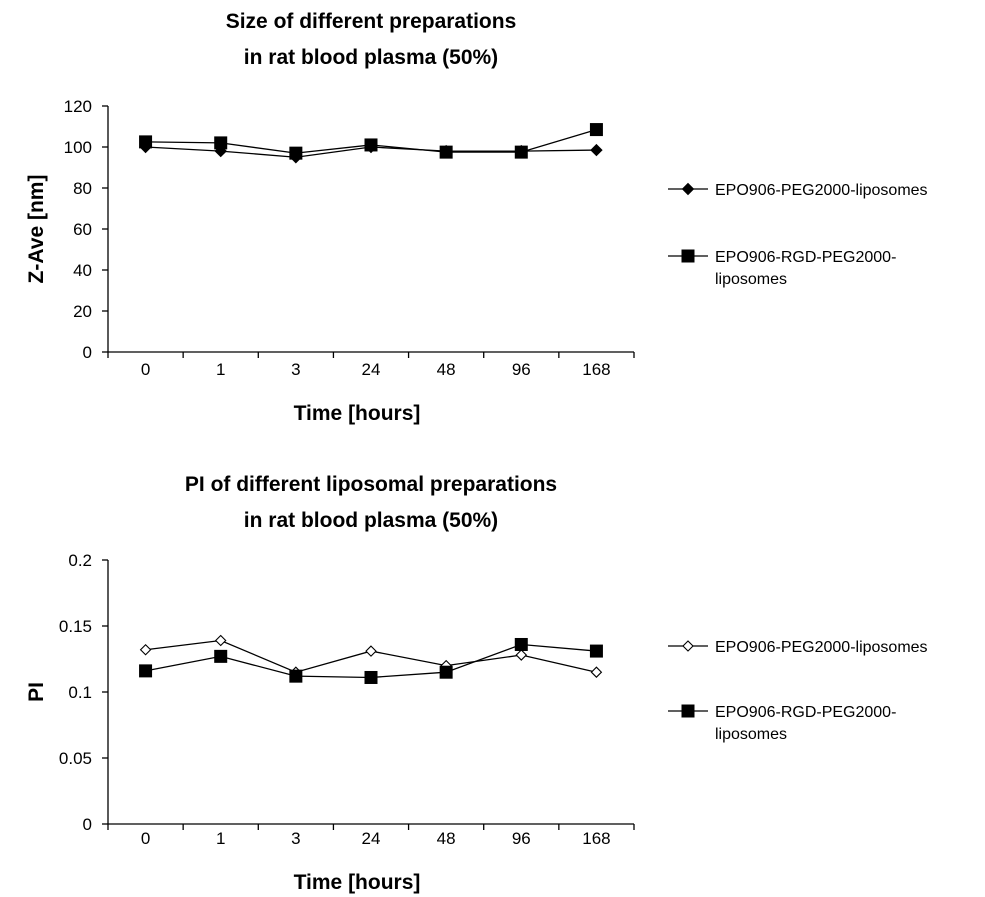 Image resolution: width=985 pixels, height=897 pixels. I want to click on y-tick-label: 0.15, so click(75, 626).